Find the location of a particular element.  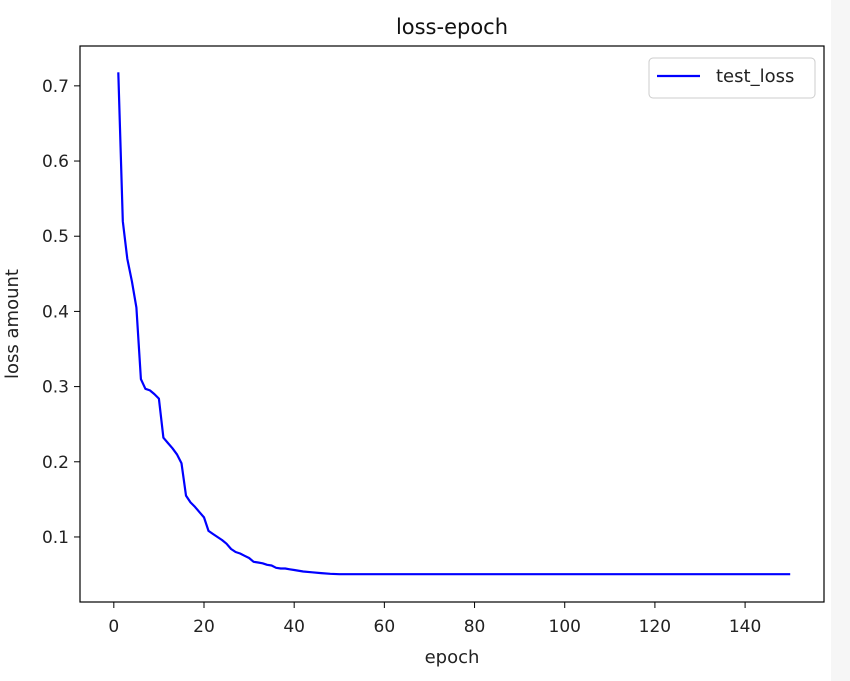

chart-title: loss-epoch is located at coordinates (452, 27).